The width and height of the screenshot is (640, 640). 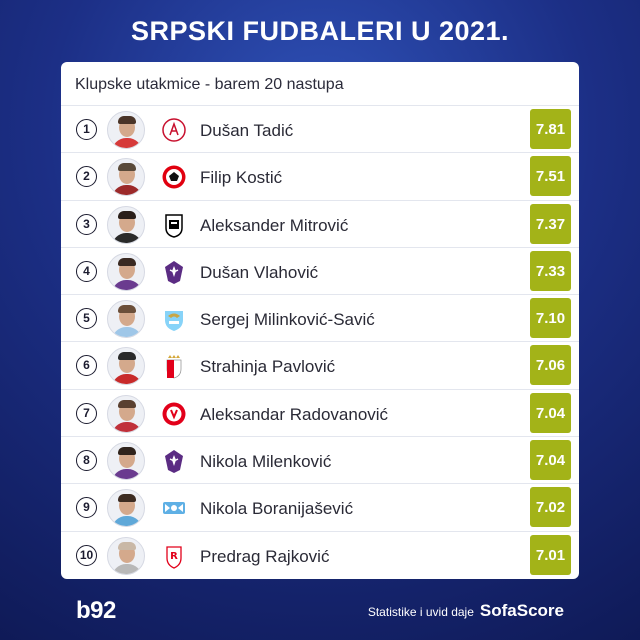 What do you see at coordinates (86, 129) in the screenshot?
I see `rank-badge: 1` at bounding box center [86, 129].